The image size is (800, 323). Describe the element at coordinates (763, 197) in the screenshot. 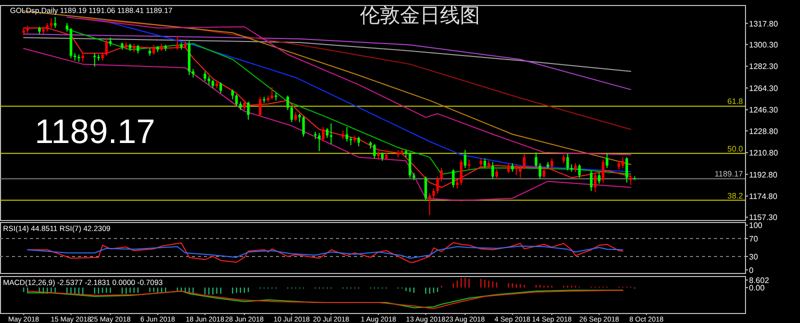

I see `y-tick-label: 1174.80` at that location.